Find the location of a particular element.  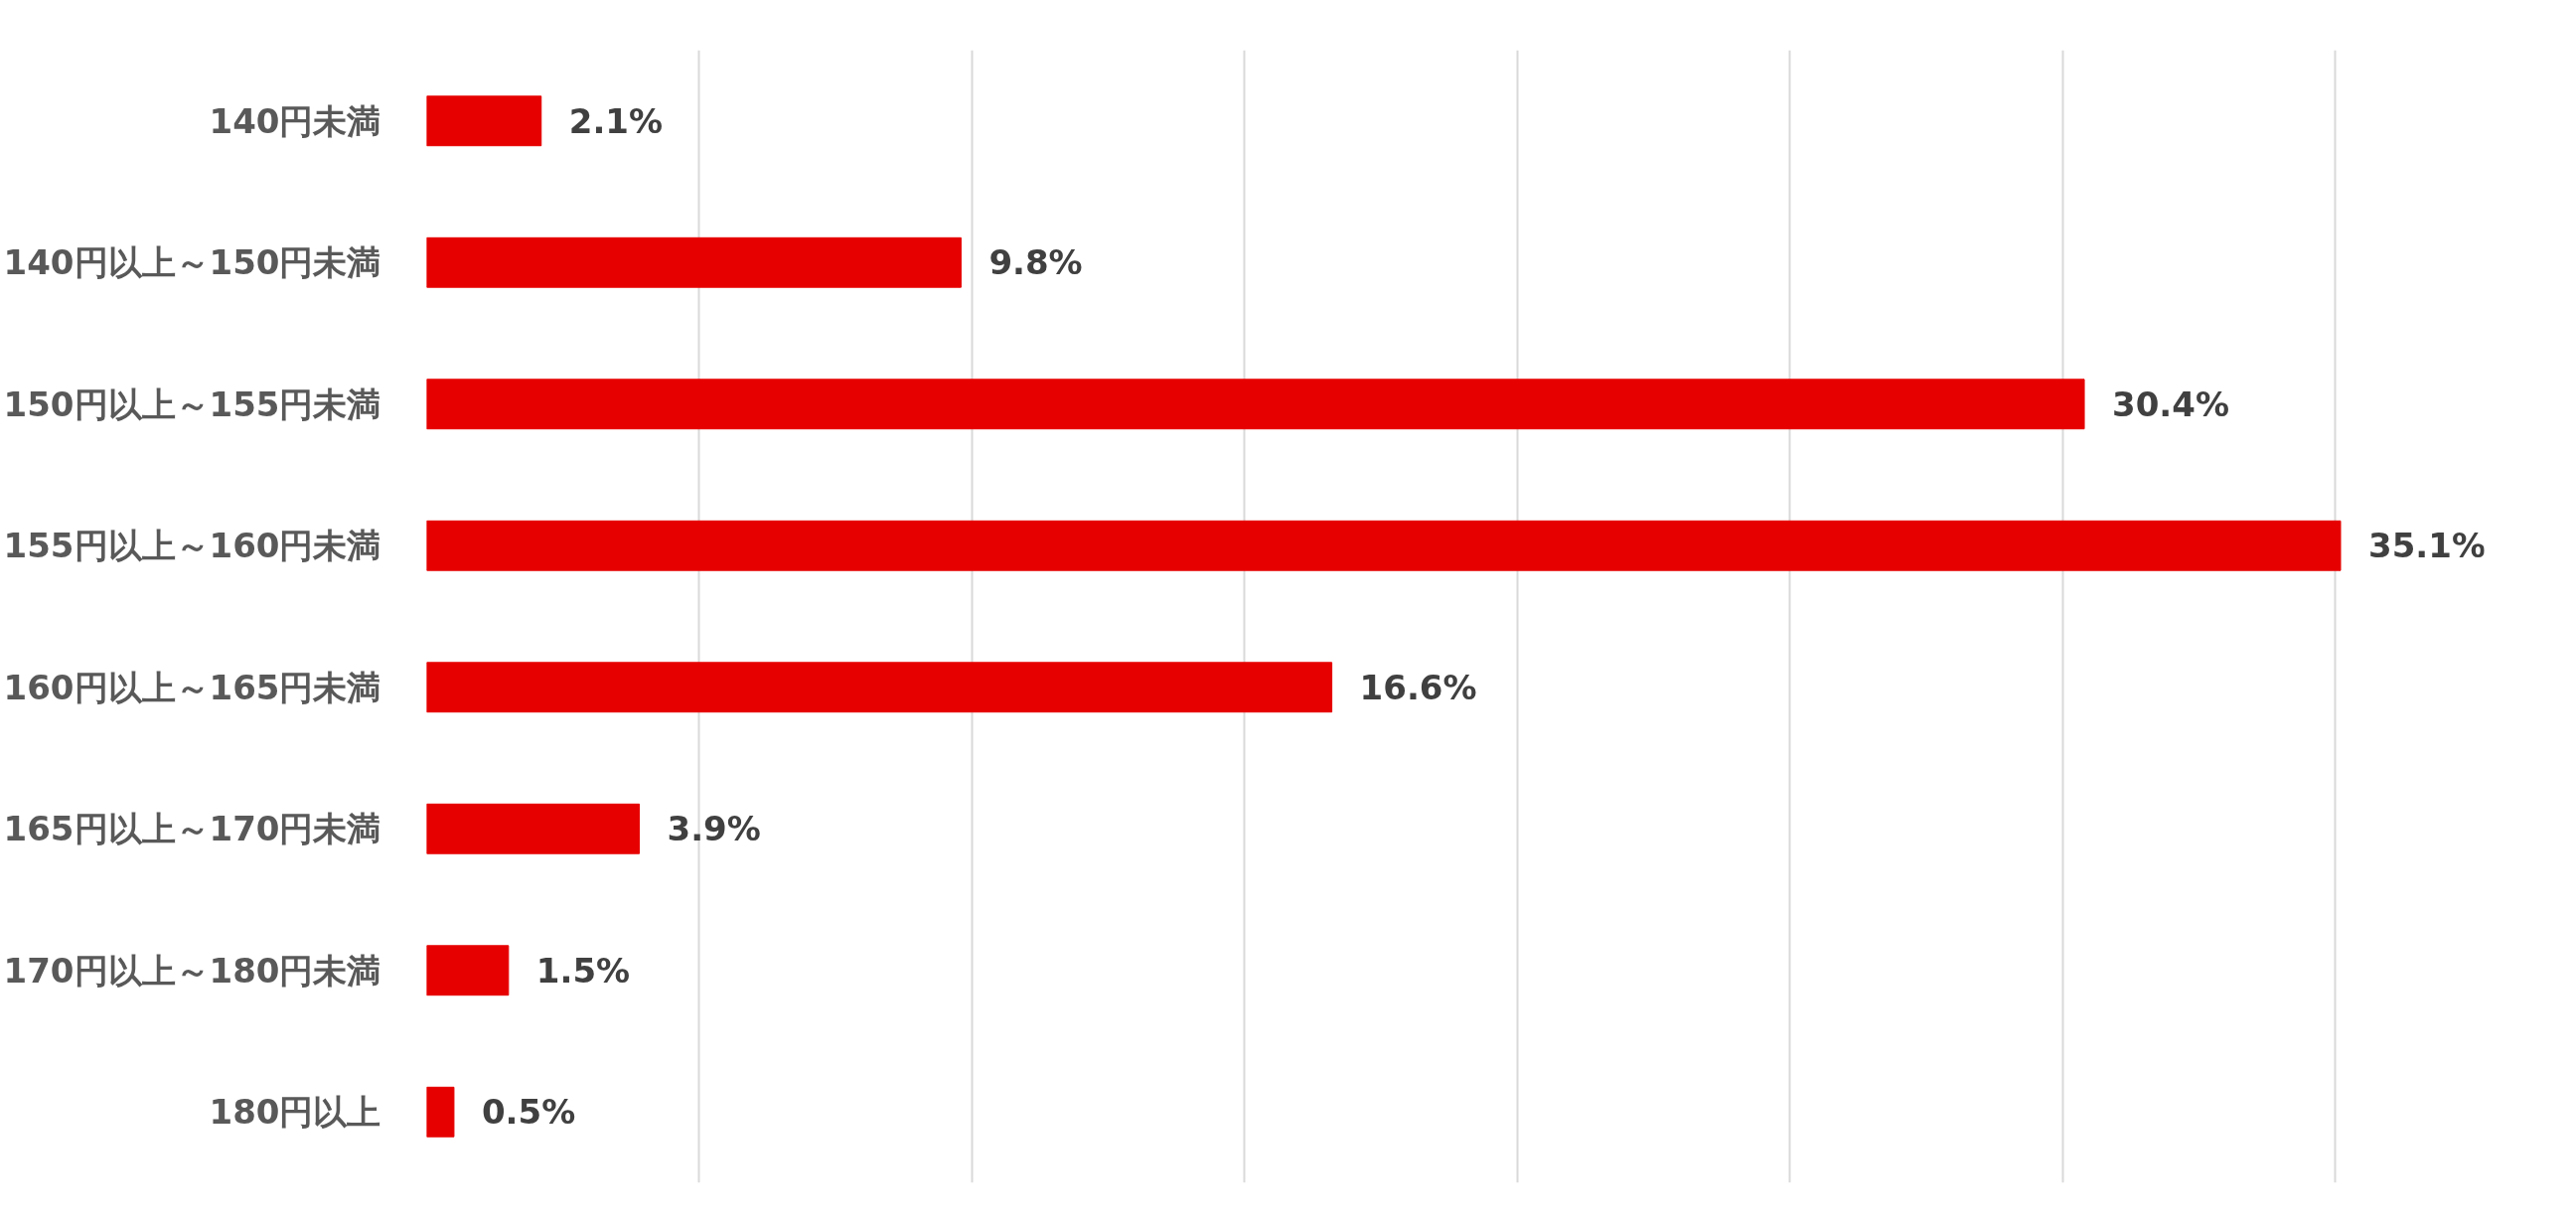

data-label: 16.6% is located at coordinates (1418, 687).